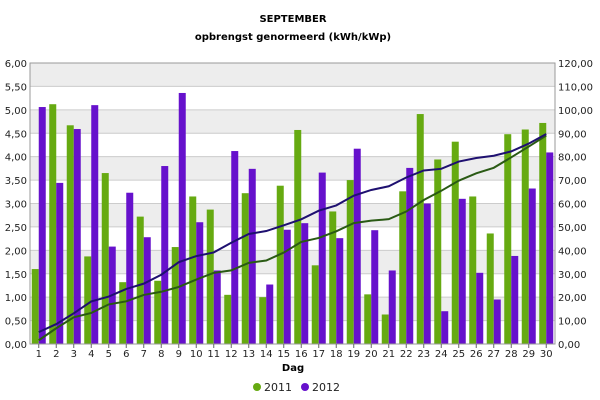  Describe the element at coordinates (546, 354) in the screenshot. I see `x-tick-label: 30` at that location.